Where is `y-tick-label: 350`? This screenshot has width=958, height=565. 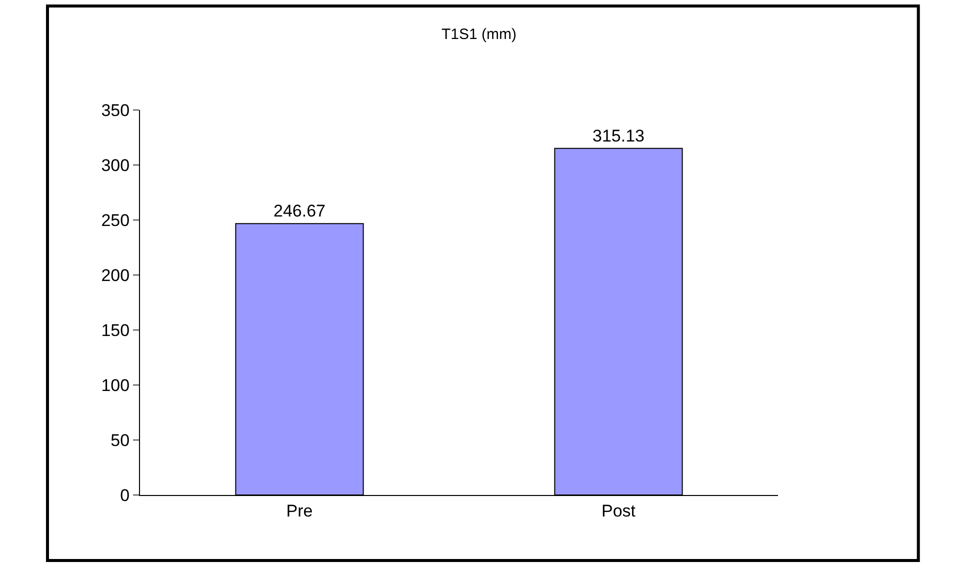
y-tick-label: 350 is located at coordinates (115, 110).